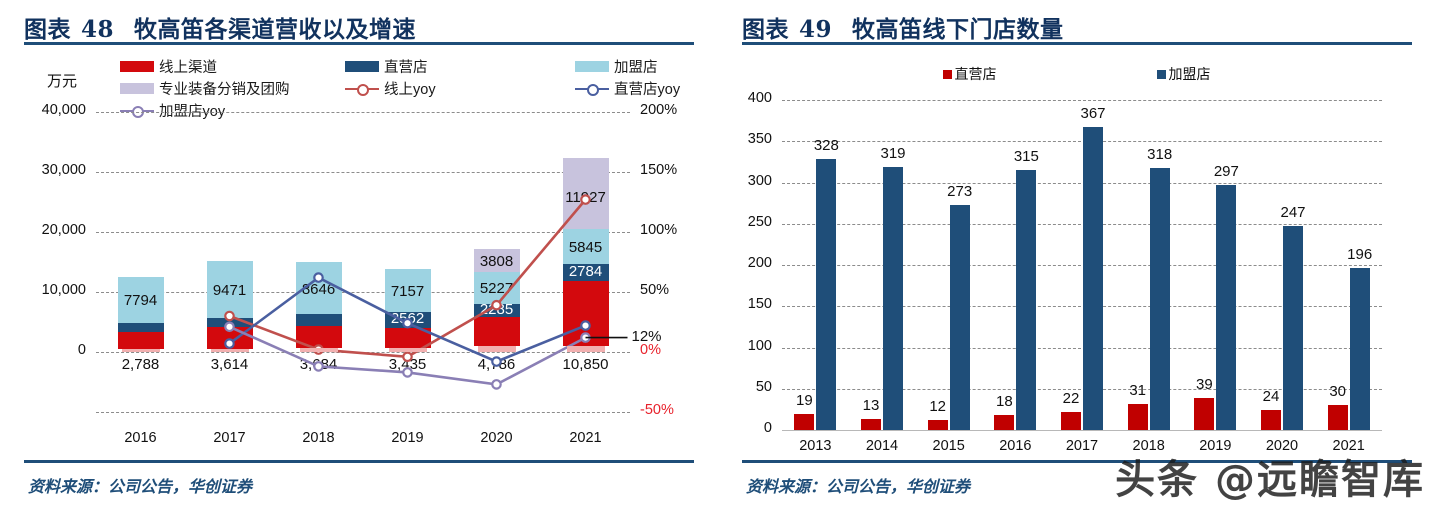 This screenshot has width=1435, height=513. I want to click on y2-axis-tick-label: 150%, so click(659, 170).